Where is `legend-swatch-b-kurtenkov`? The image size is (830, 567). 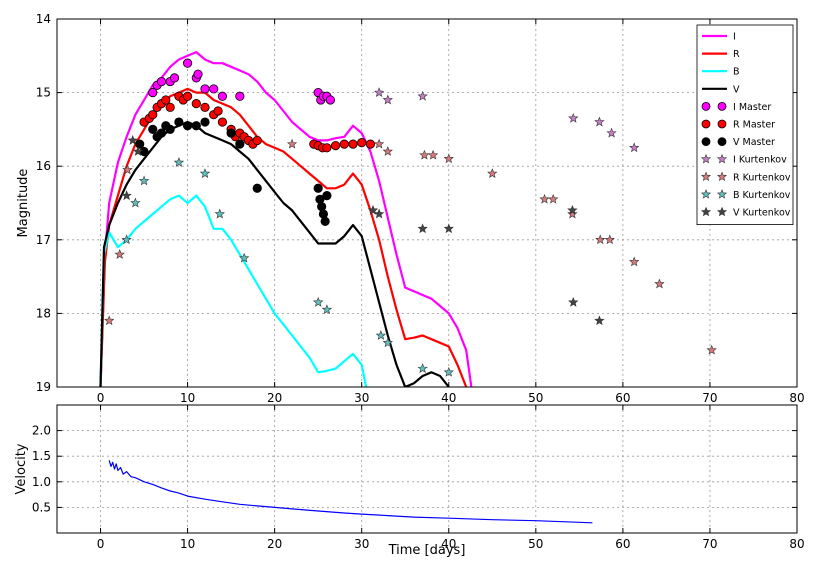 legend-swatch-b-kurtenkov is located at coordinates (722, 194).